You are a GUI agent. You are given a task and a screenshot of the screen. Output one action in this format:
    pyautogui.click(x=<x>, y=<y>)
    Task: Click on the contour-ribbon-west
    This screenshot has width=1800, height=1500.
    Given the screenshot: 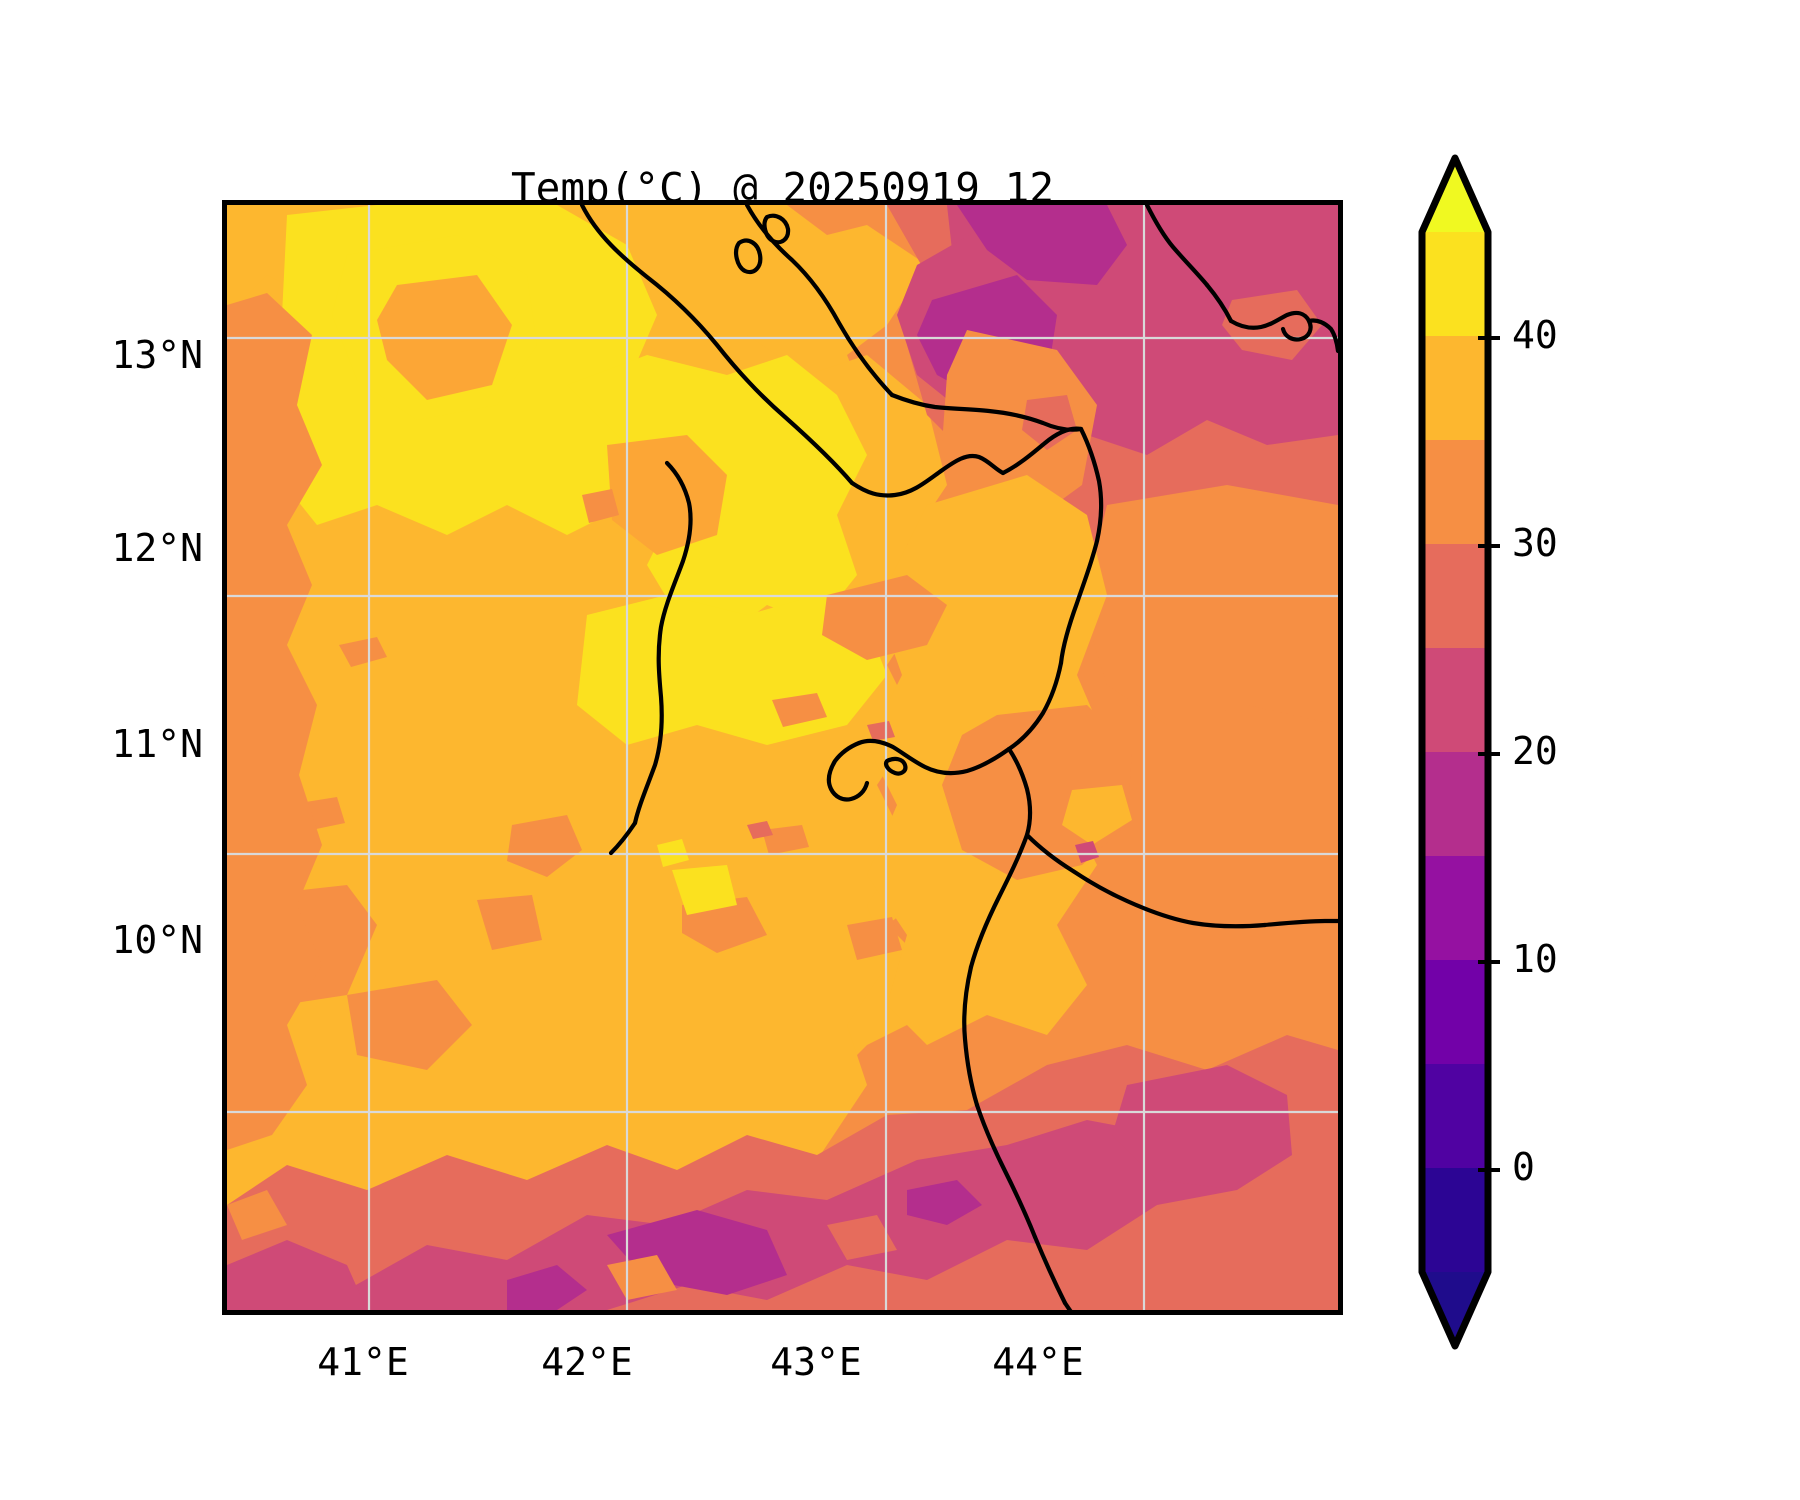 What is the action you would take?
    pyautogui.click(x=274, y=721)
    